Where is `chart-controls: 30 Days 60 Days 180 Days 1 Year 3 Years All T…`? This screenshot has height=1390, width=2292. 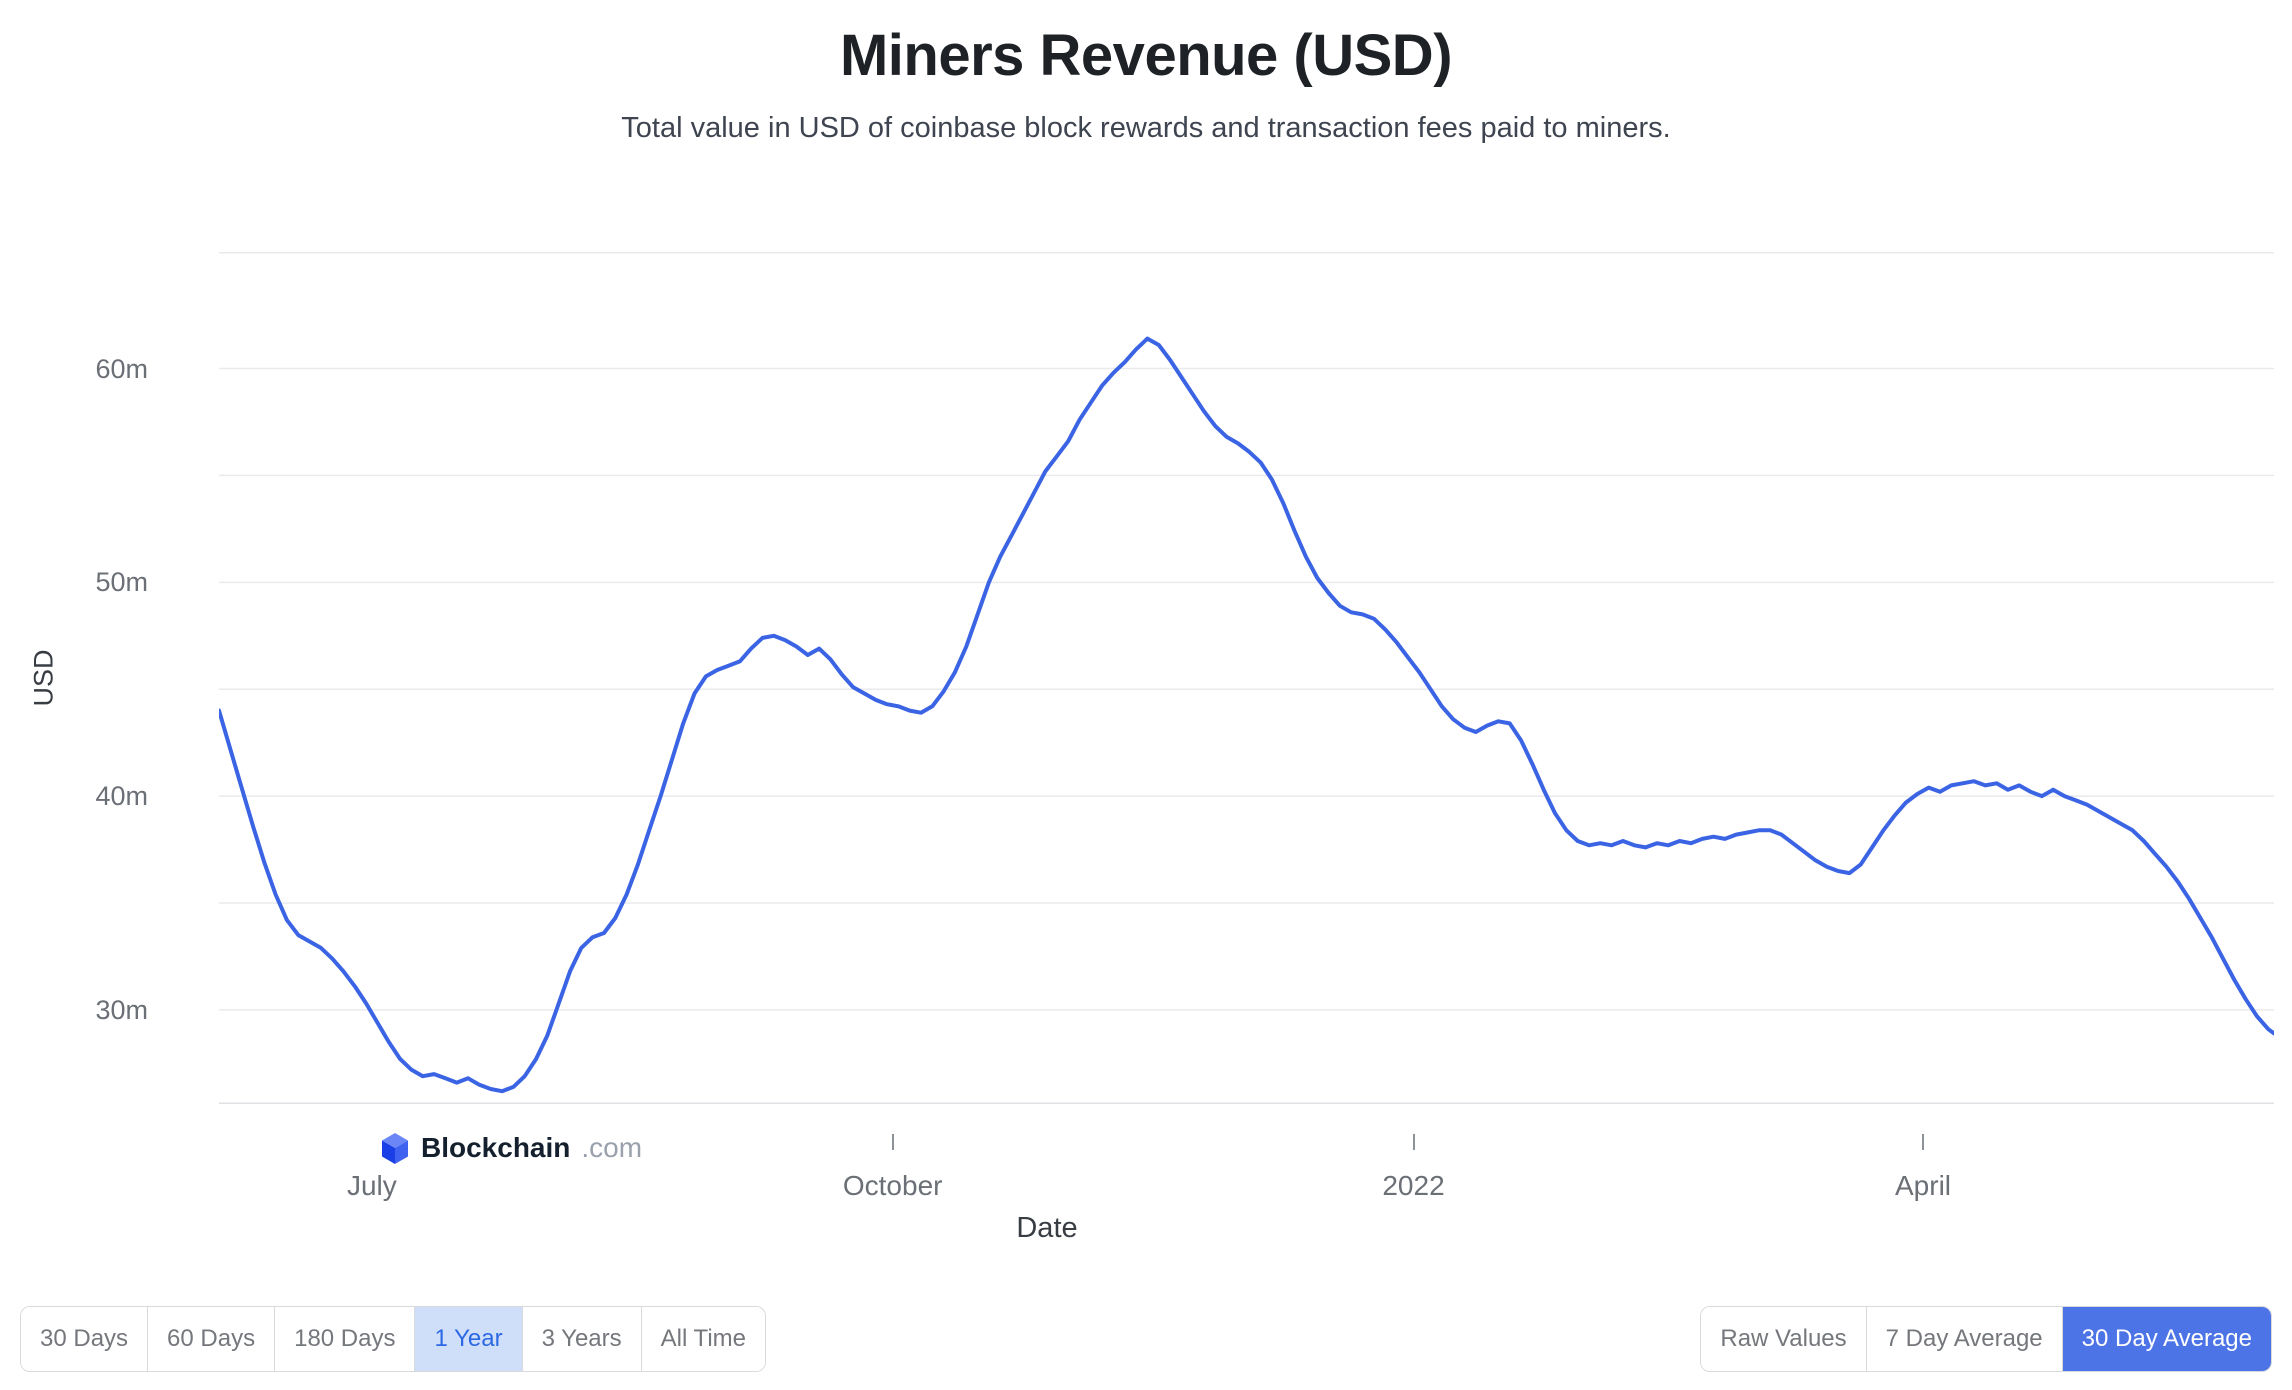
chart-controls: 30 Days 60 Days 180 Days 1 Year 3 Years All T… is located at coordinates (1146, 1339).